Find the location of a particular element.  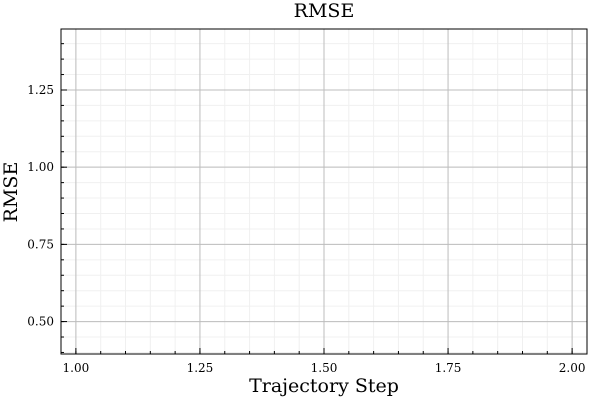

x-tick-label: 1.75 is located at coordinates (448, 368).